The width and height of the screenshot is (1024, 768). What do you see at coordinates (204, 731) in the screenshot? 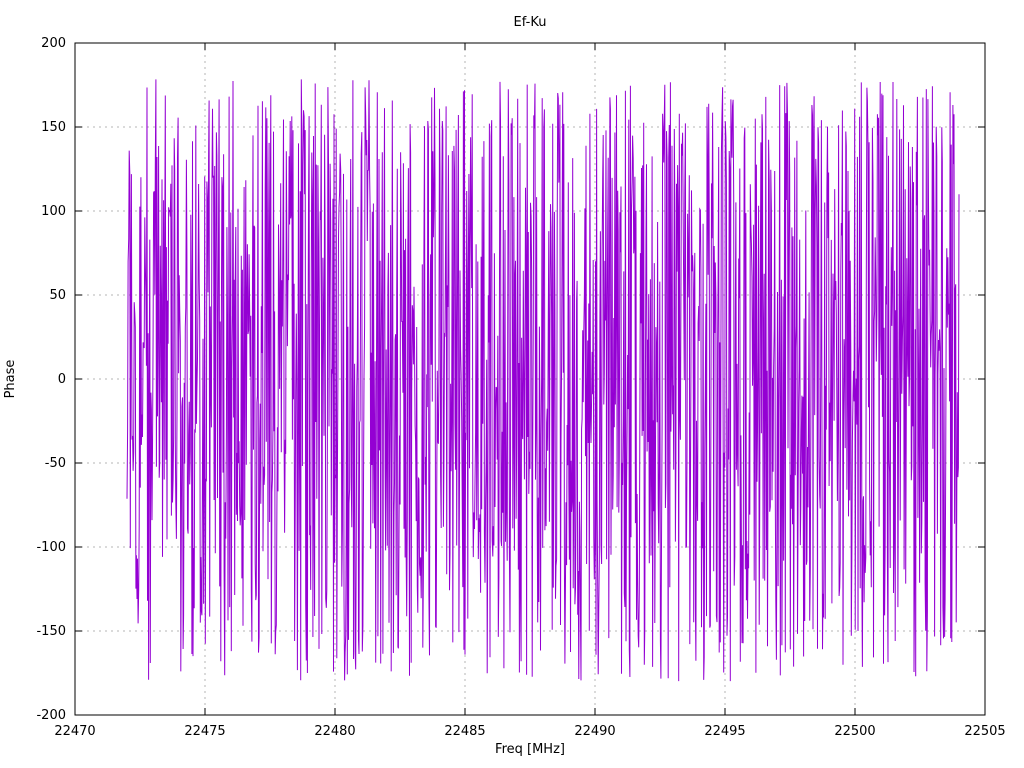
I see `x-tick-label: 22475` at bounding box center [204, 731].